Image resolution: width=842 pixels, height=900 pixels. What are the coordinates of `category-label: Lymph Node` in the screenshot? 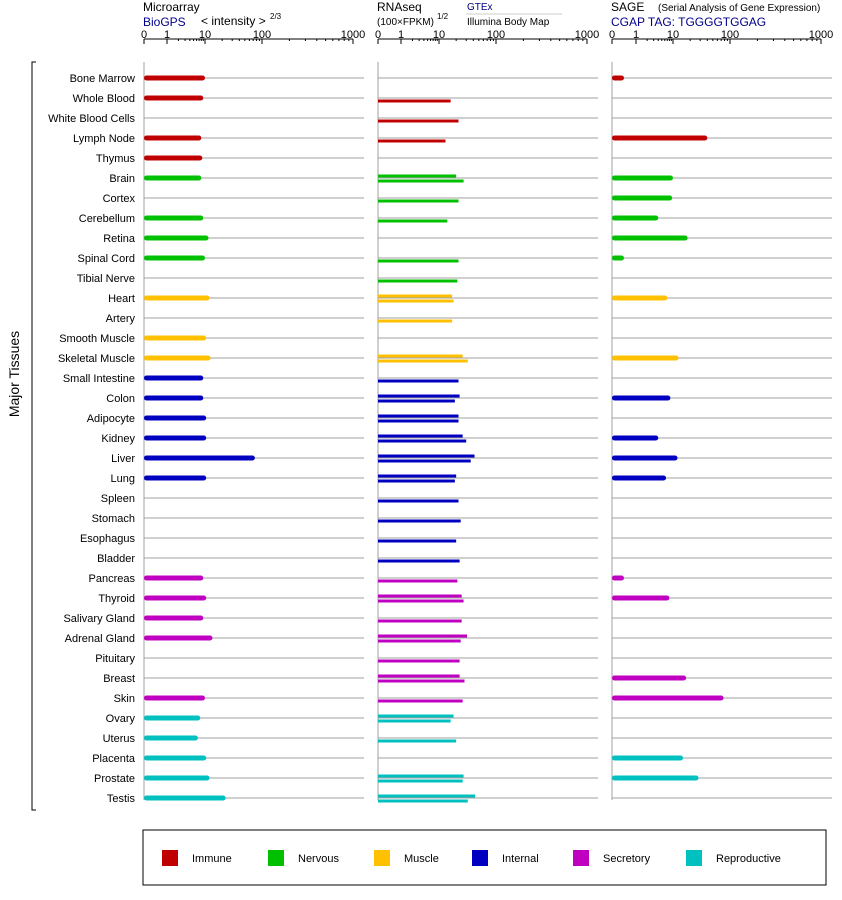 It's located at (104, 139).